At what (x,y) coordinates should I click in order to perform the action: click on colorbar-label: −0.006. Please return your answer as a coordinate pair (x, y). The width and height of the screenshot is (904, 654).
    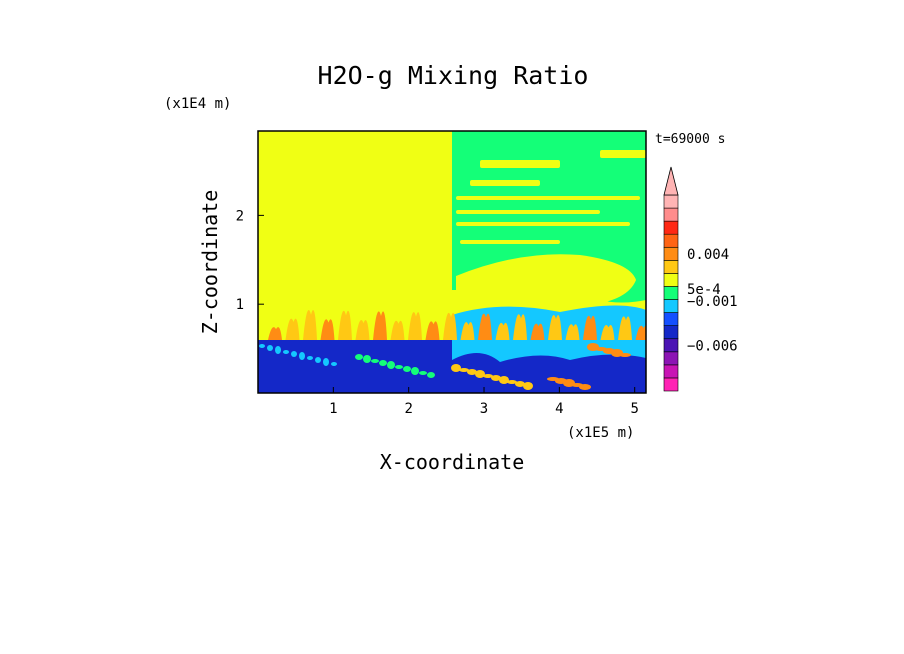
    Looking at the image, I should click on (712, 346).